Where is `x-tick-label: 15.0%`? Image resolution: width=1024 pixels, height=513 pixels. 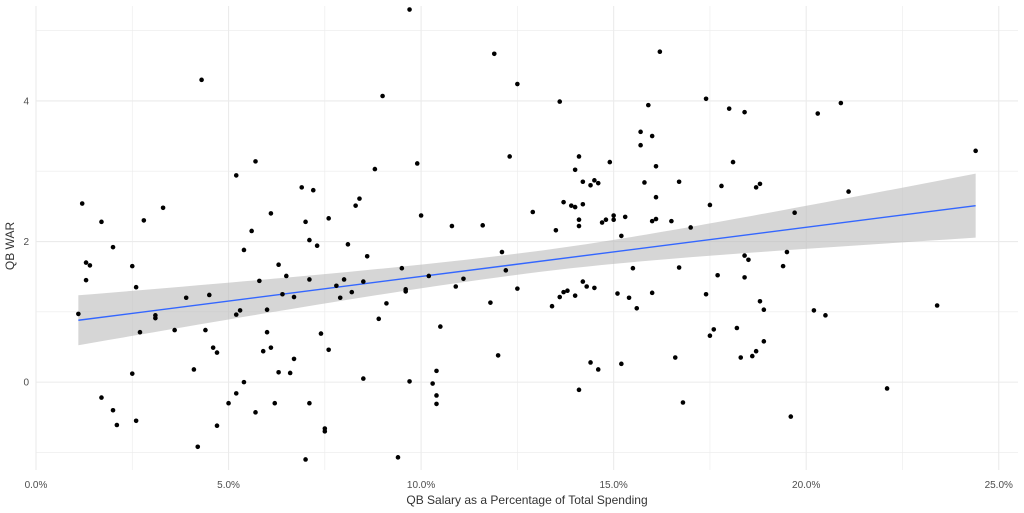
x-tick-label: 15.0% is located at coordinates (613, 485).